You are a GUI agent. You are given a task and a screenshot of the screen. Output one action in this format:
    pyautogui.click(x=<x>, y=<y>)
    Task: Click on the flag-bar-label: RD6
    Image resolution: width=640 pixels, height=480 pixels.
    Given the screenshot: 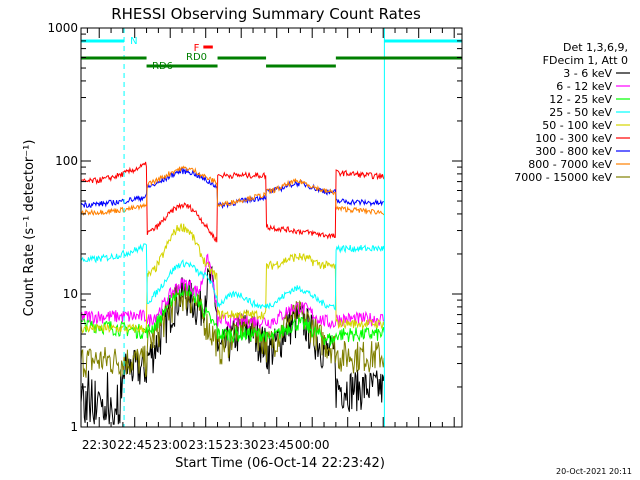 What is the action you would take?
    pyautogui.click(x=162, y=66)
    